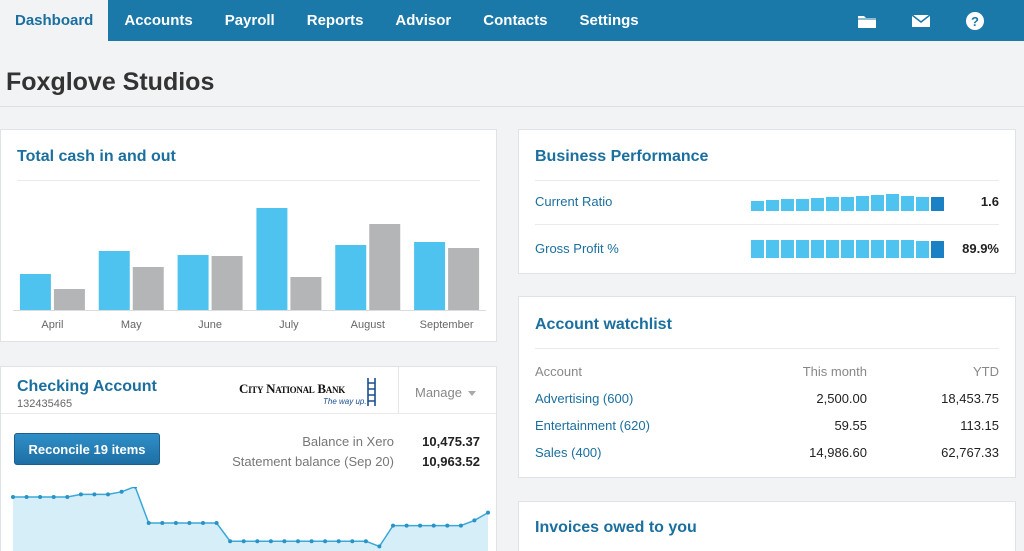  Describe the element at coordinates (584, 398) in the screenshot. I see `watchlist-account-advertising: Advertising (600)` at that location.